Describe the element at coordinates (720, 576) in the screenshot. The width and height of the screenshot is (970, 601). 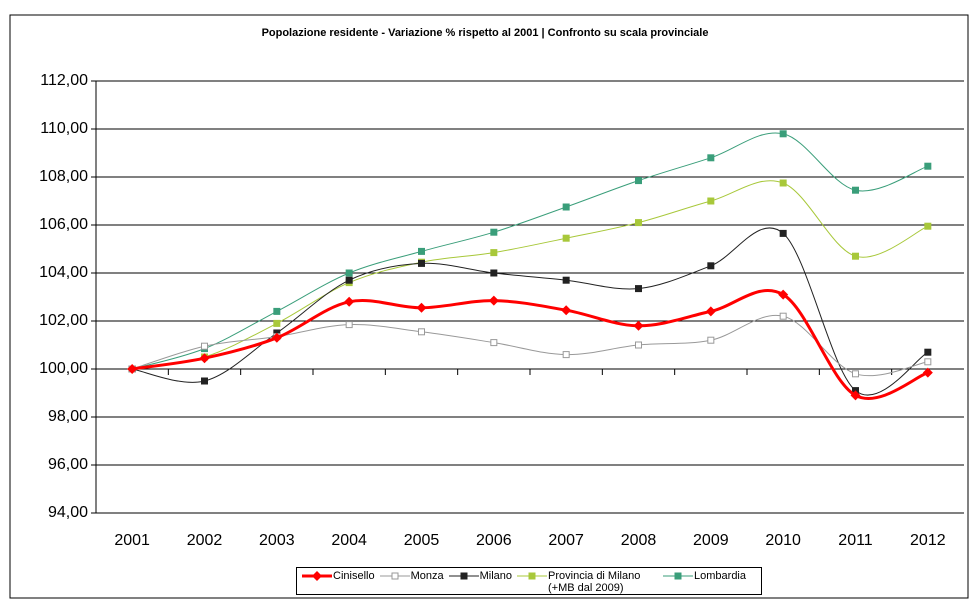
I see `legend-label: Lombardia` at that location.